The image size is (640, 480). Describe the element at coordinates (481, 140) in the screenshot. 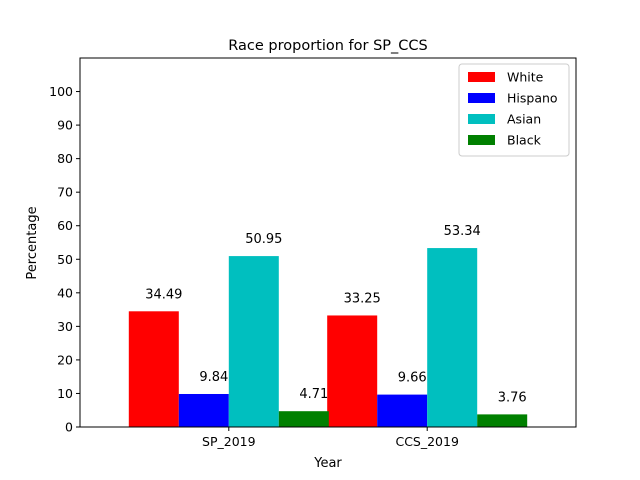

I see `legend-swatch-black` at that location.